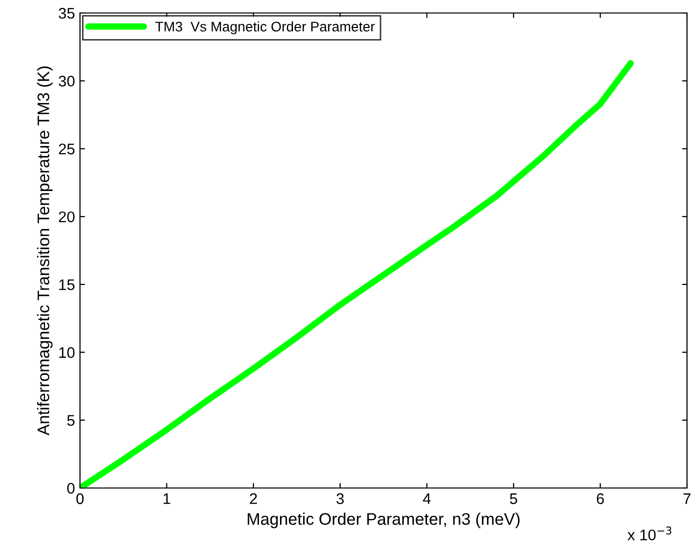  Describe the element at coordinates (340, 498) in the screenshot. I see `x-tick-label: 3` at that location.